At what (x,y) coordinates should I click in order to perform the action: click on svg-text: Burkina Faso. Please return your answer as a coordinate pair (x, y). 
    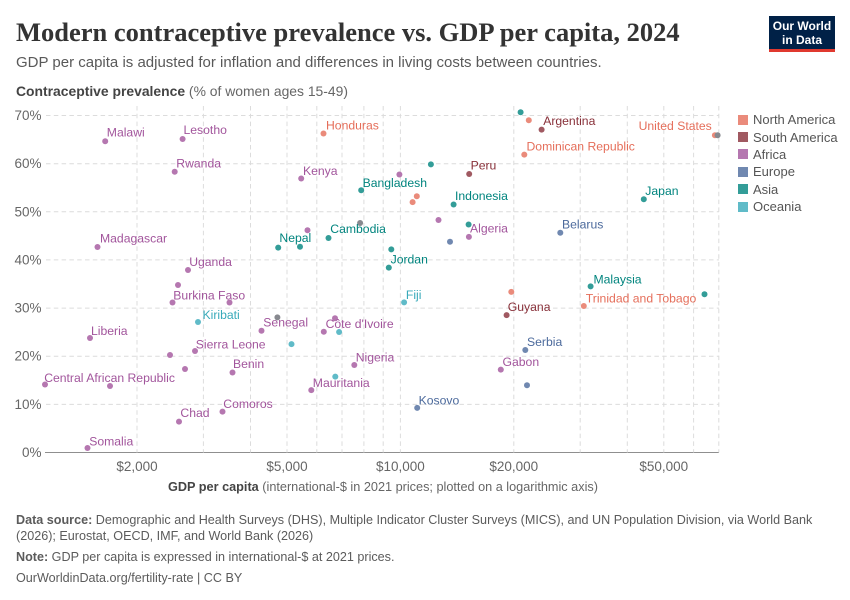
    Looking at the image, I should click on (209, 296).